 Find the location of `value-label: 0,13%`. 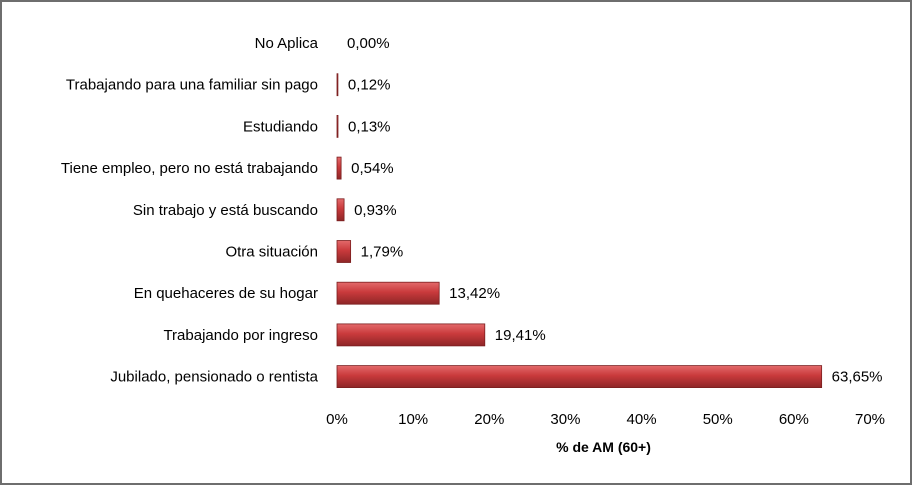

value-label: 0,13% is located at coordinates (369, 126).